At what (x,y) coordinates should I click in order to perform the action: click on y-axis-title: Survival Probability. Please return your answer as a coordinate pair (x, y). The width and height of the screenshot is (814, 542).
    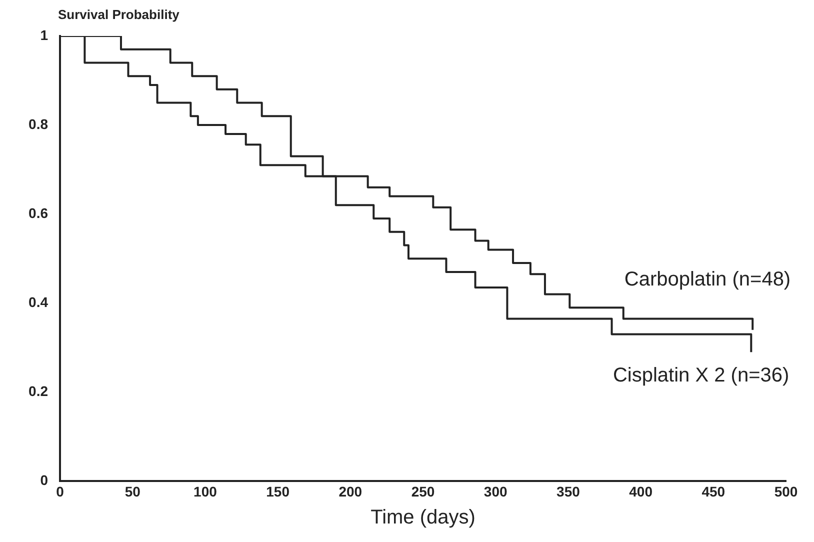
    Looking at the image, I should click on (119, 14).